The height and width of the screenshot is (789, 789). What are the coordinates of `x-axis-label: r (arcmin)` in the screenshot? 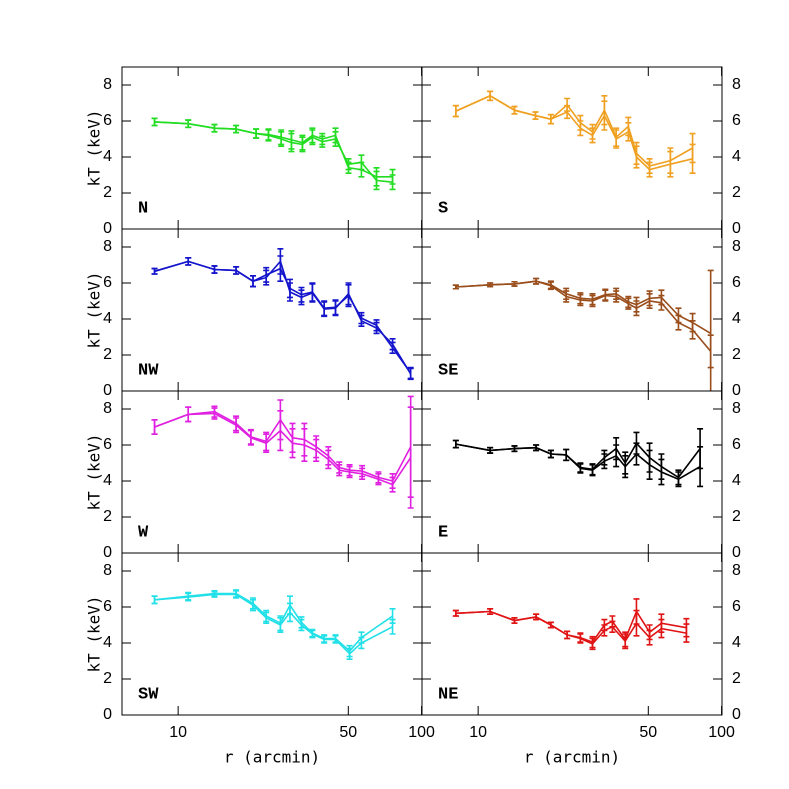 It's located at (572, 757).